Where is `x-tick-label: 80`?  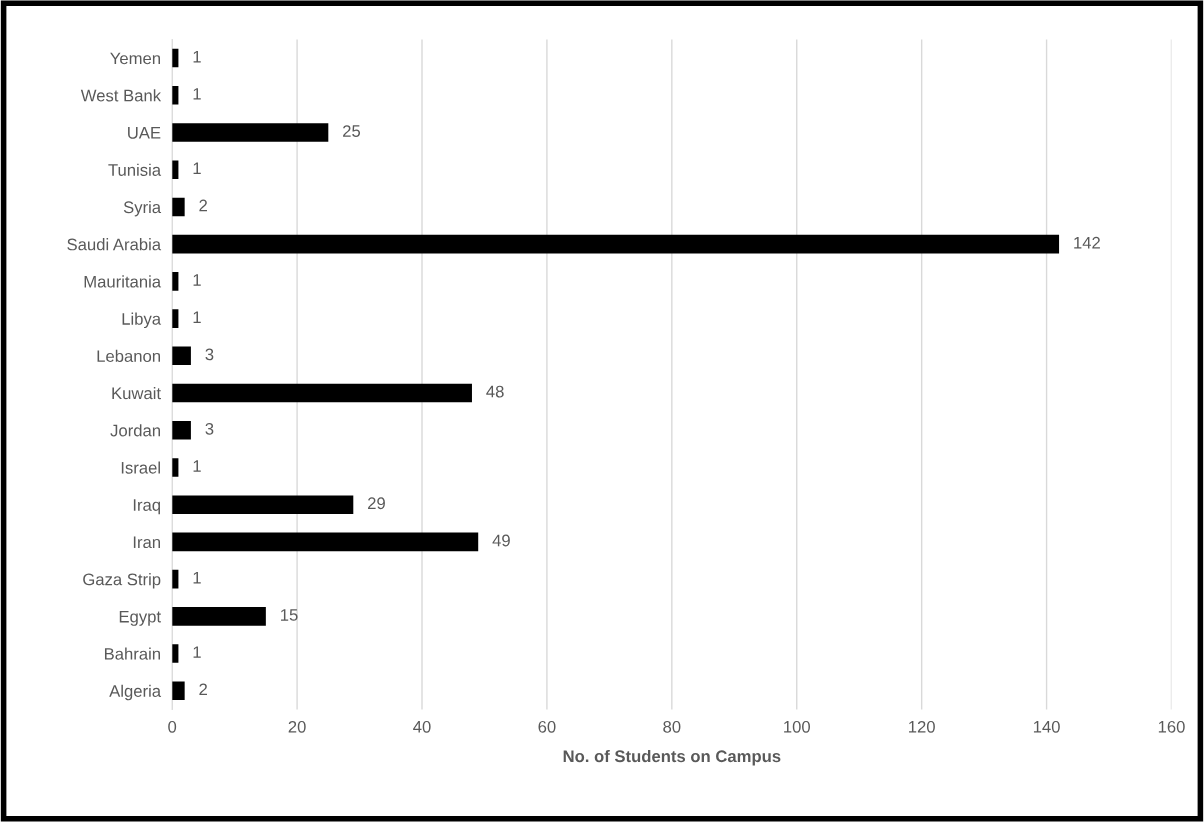 x-tick-label: 80 is located at coordinates (672, 726).